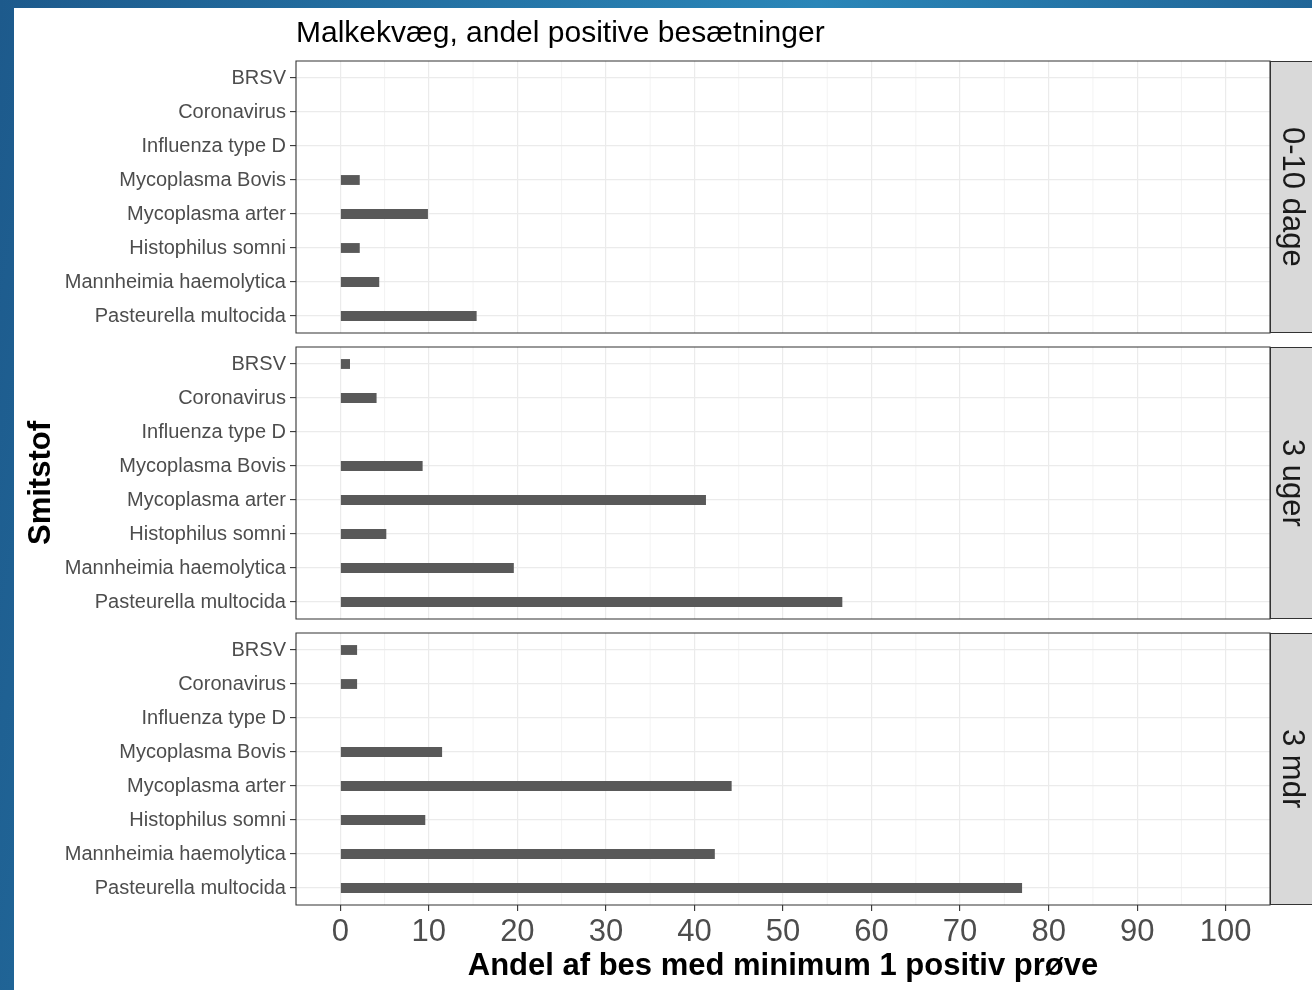 This screenshot has height=990, width=1312. Describe the element at coordinates (871, 931) in the screenshot. I see `x-tick-label: 60` at that location.